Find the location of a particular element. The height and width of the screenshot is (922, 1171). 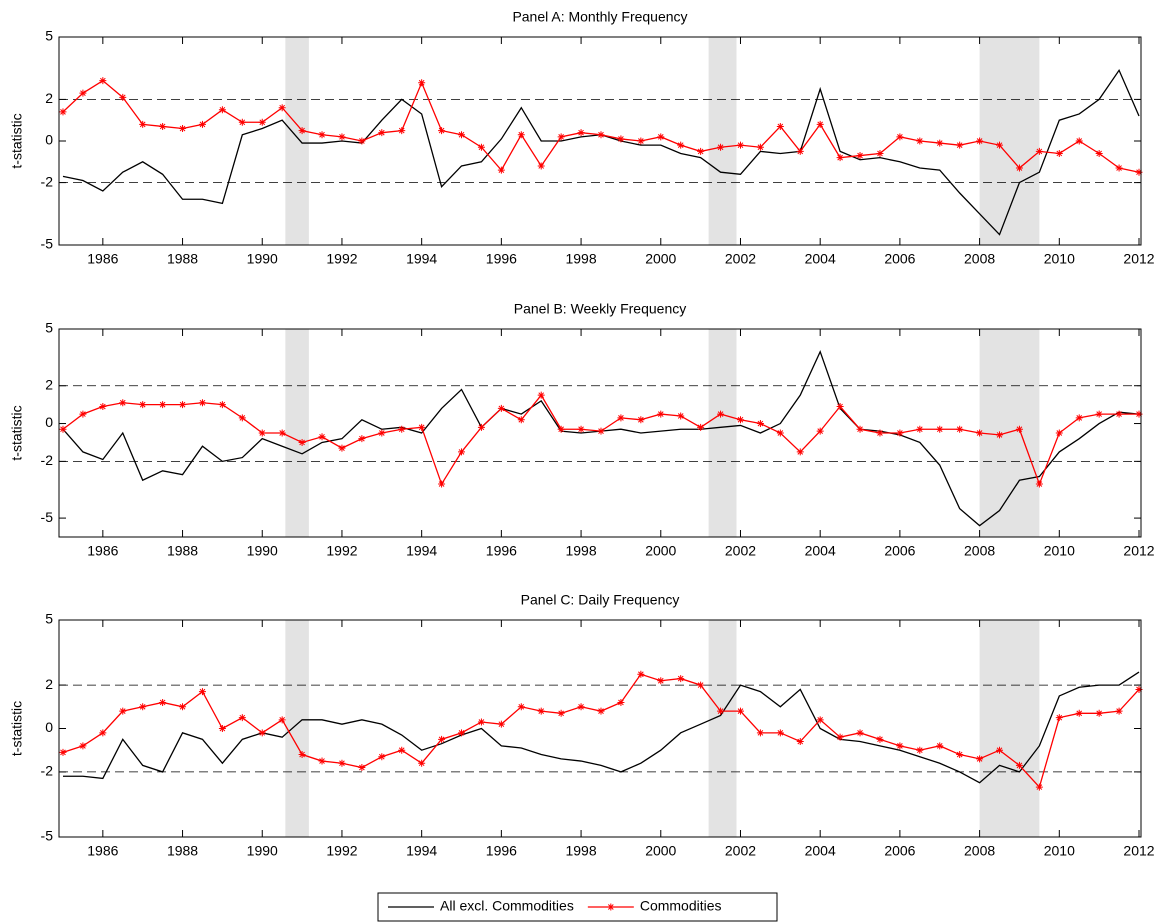

x-tick-label: 2008 is located at coordinates (979, 551).